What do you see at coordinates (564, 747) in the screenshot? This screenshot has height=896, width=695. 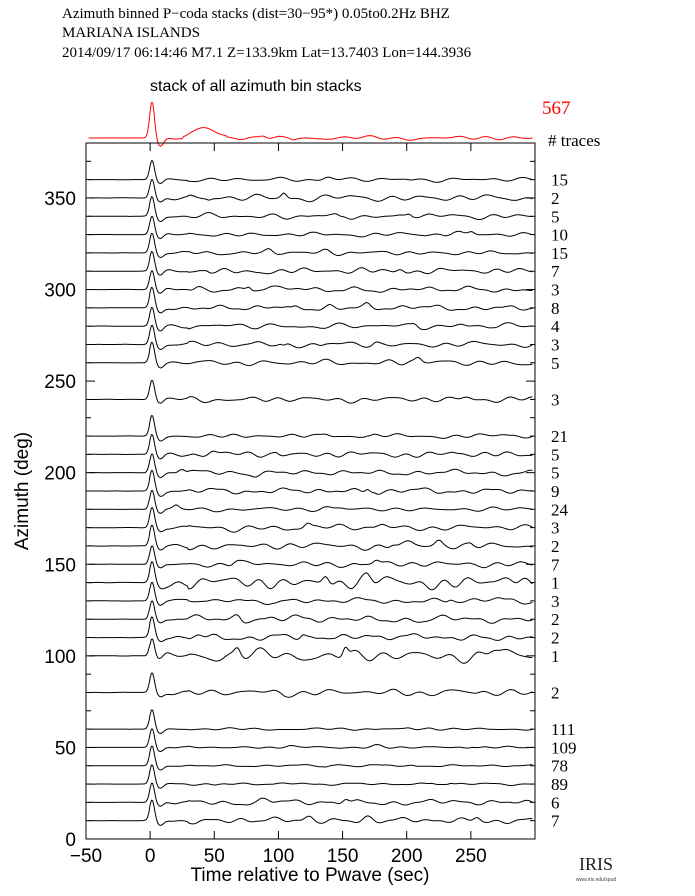 I see `trace-count-label: 109` at bounding box center [564, 747].